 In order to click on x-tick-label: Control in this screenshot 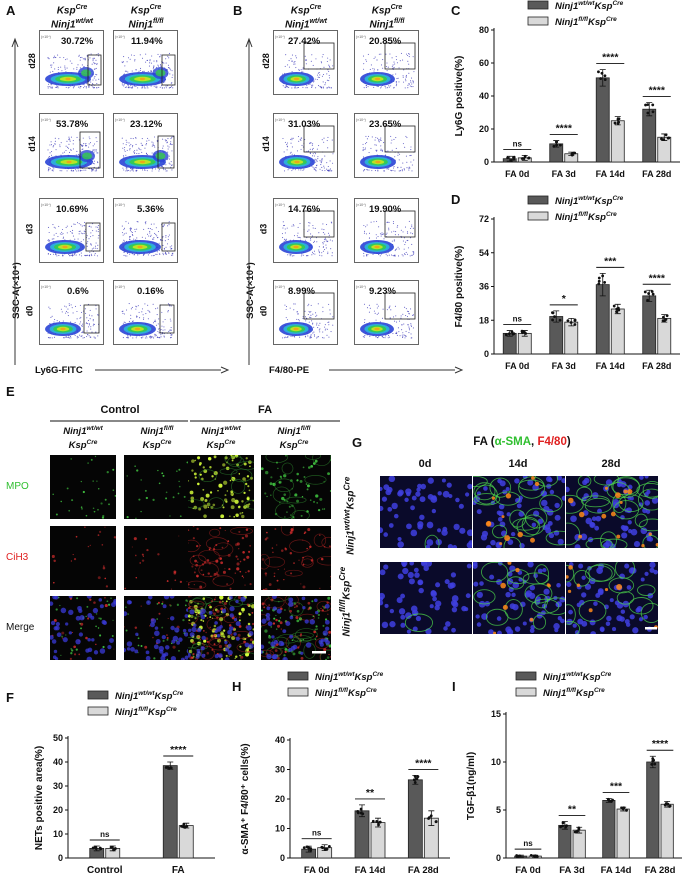, I will do `click(105, 870)`.